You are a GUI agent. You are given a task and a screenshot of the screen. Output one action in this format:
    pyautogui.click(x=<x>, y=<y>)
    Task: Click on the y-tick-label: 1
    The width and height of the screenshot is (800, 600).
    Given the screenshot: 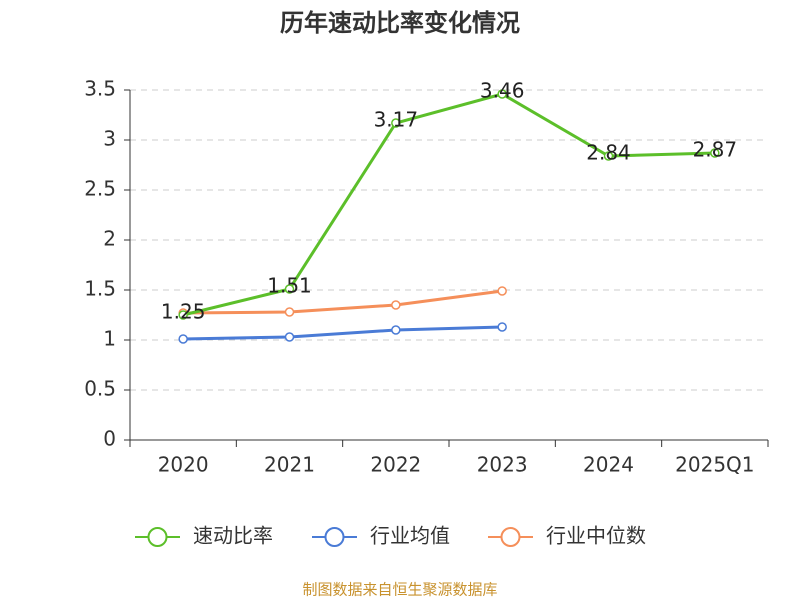 What is the action you would take?
    pyautogui.click(x=109, y=339)
    